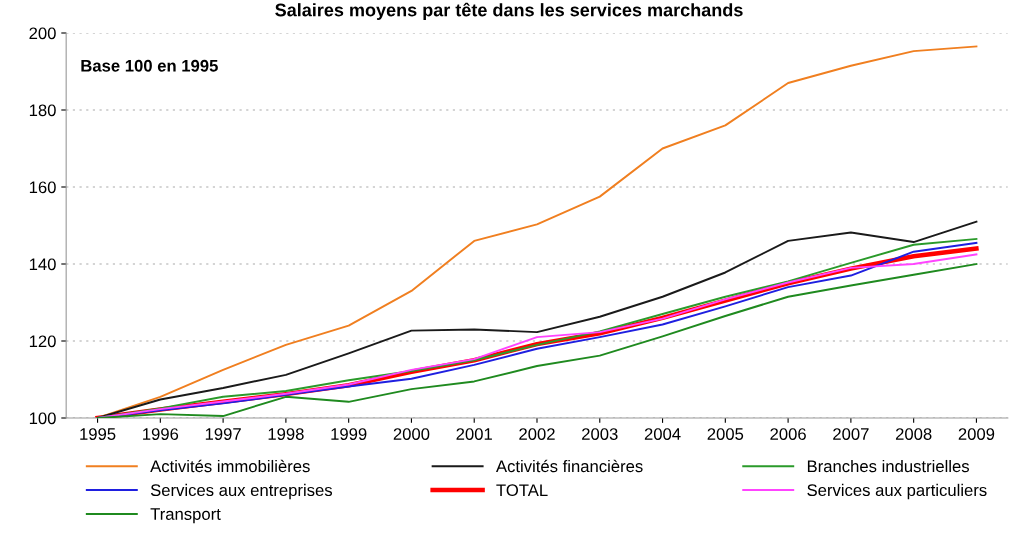  I want to click on y-tick-label: 200, so click(42, 33).